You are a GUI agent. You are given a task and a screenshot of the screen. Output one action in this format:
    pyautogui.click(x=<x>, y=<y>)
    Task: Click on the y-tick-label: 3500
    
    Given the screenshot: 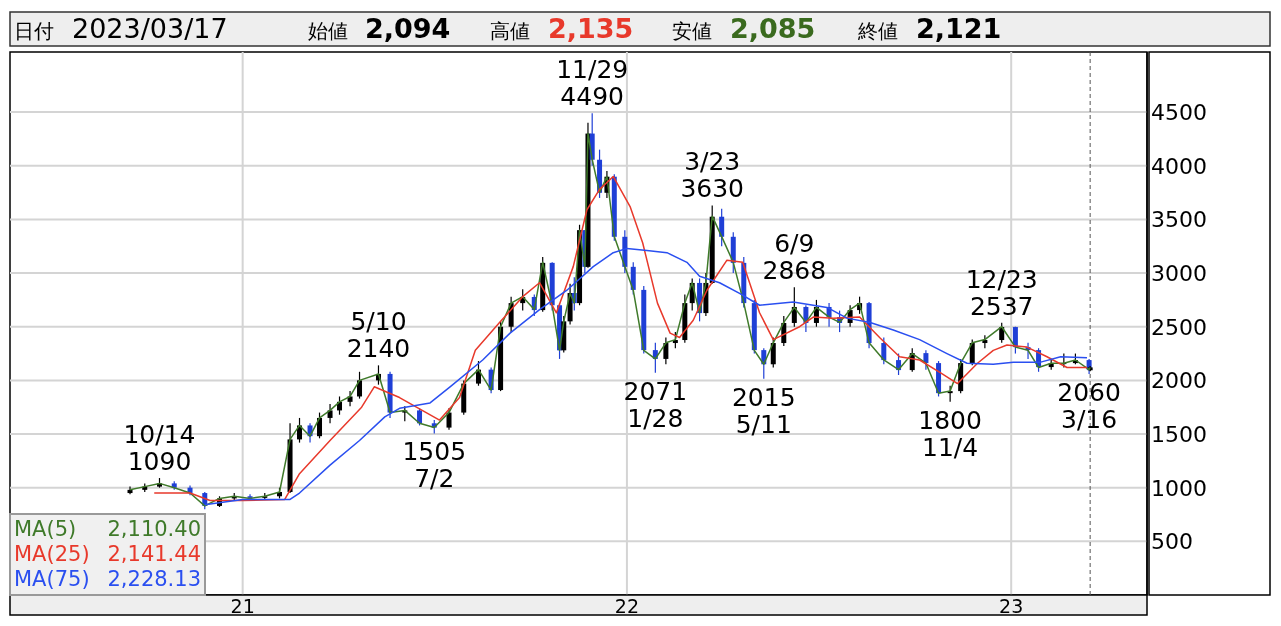 What is the action you would take?
    pyautogui.click(x=1179, y=220)
    